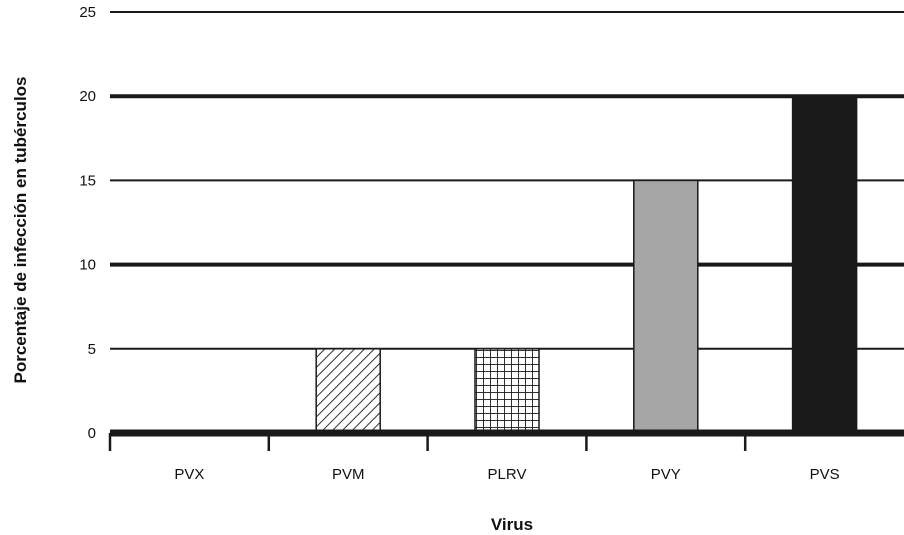 This screenshot has width=904, height=535. What do you see at coordinates (87, 180) in the screenshot?
I see `y-tick-label-15: 15` at bounding box center [87, 180].